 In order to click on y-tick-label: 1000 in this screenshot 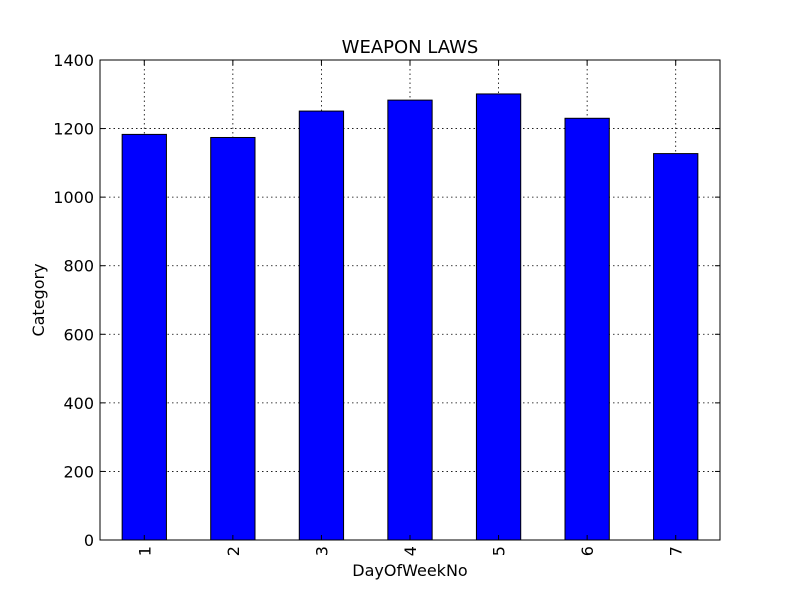, I will do `click(73, 197)`.